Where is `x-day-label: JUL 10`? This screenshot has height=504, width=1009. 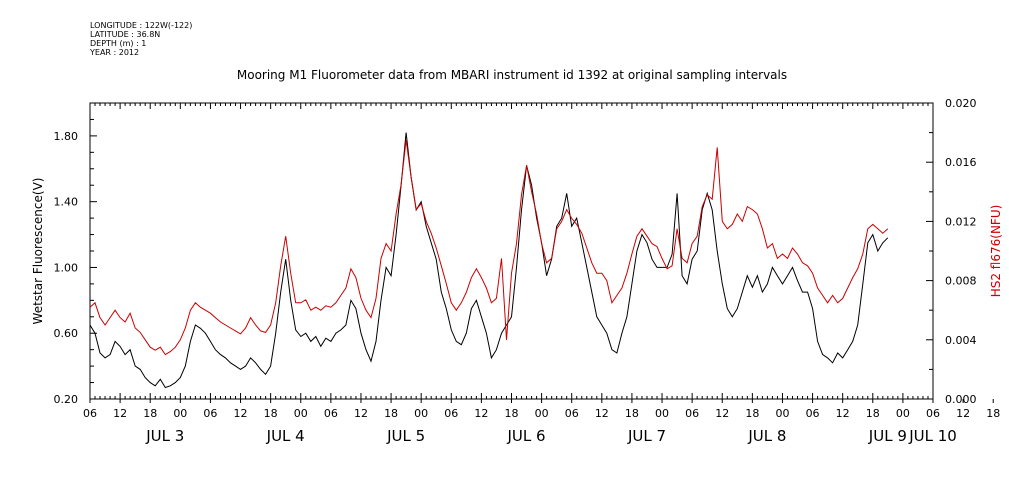 x-day-label: JUL 10 is located at coordinates (932, 436).